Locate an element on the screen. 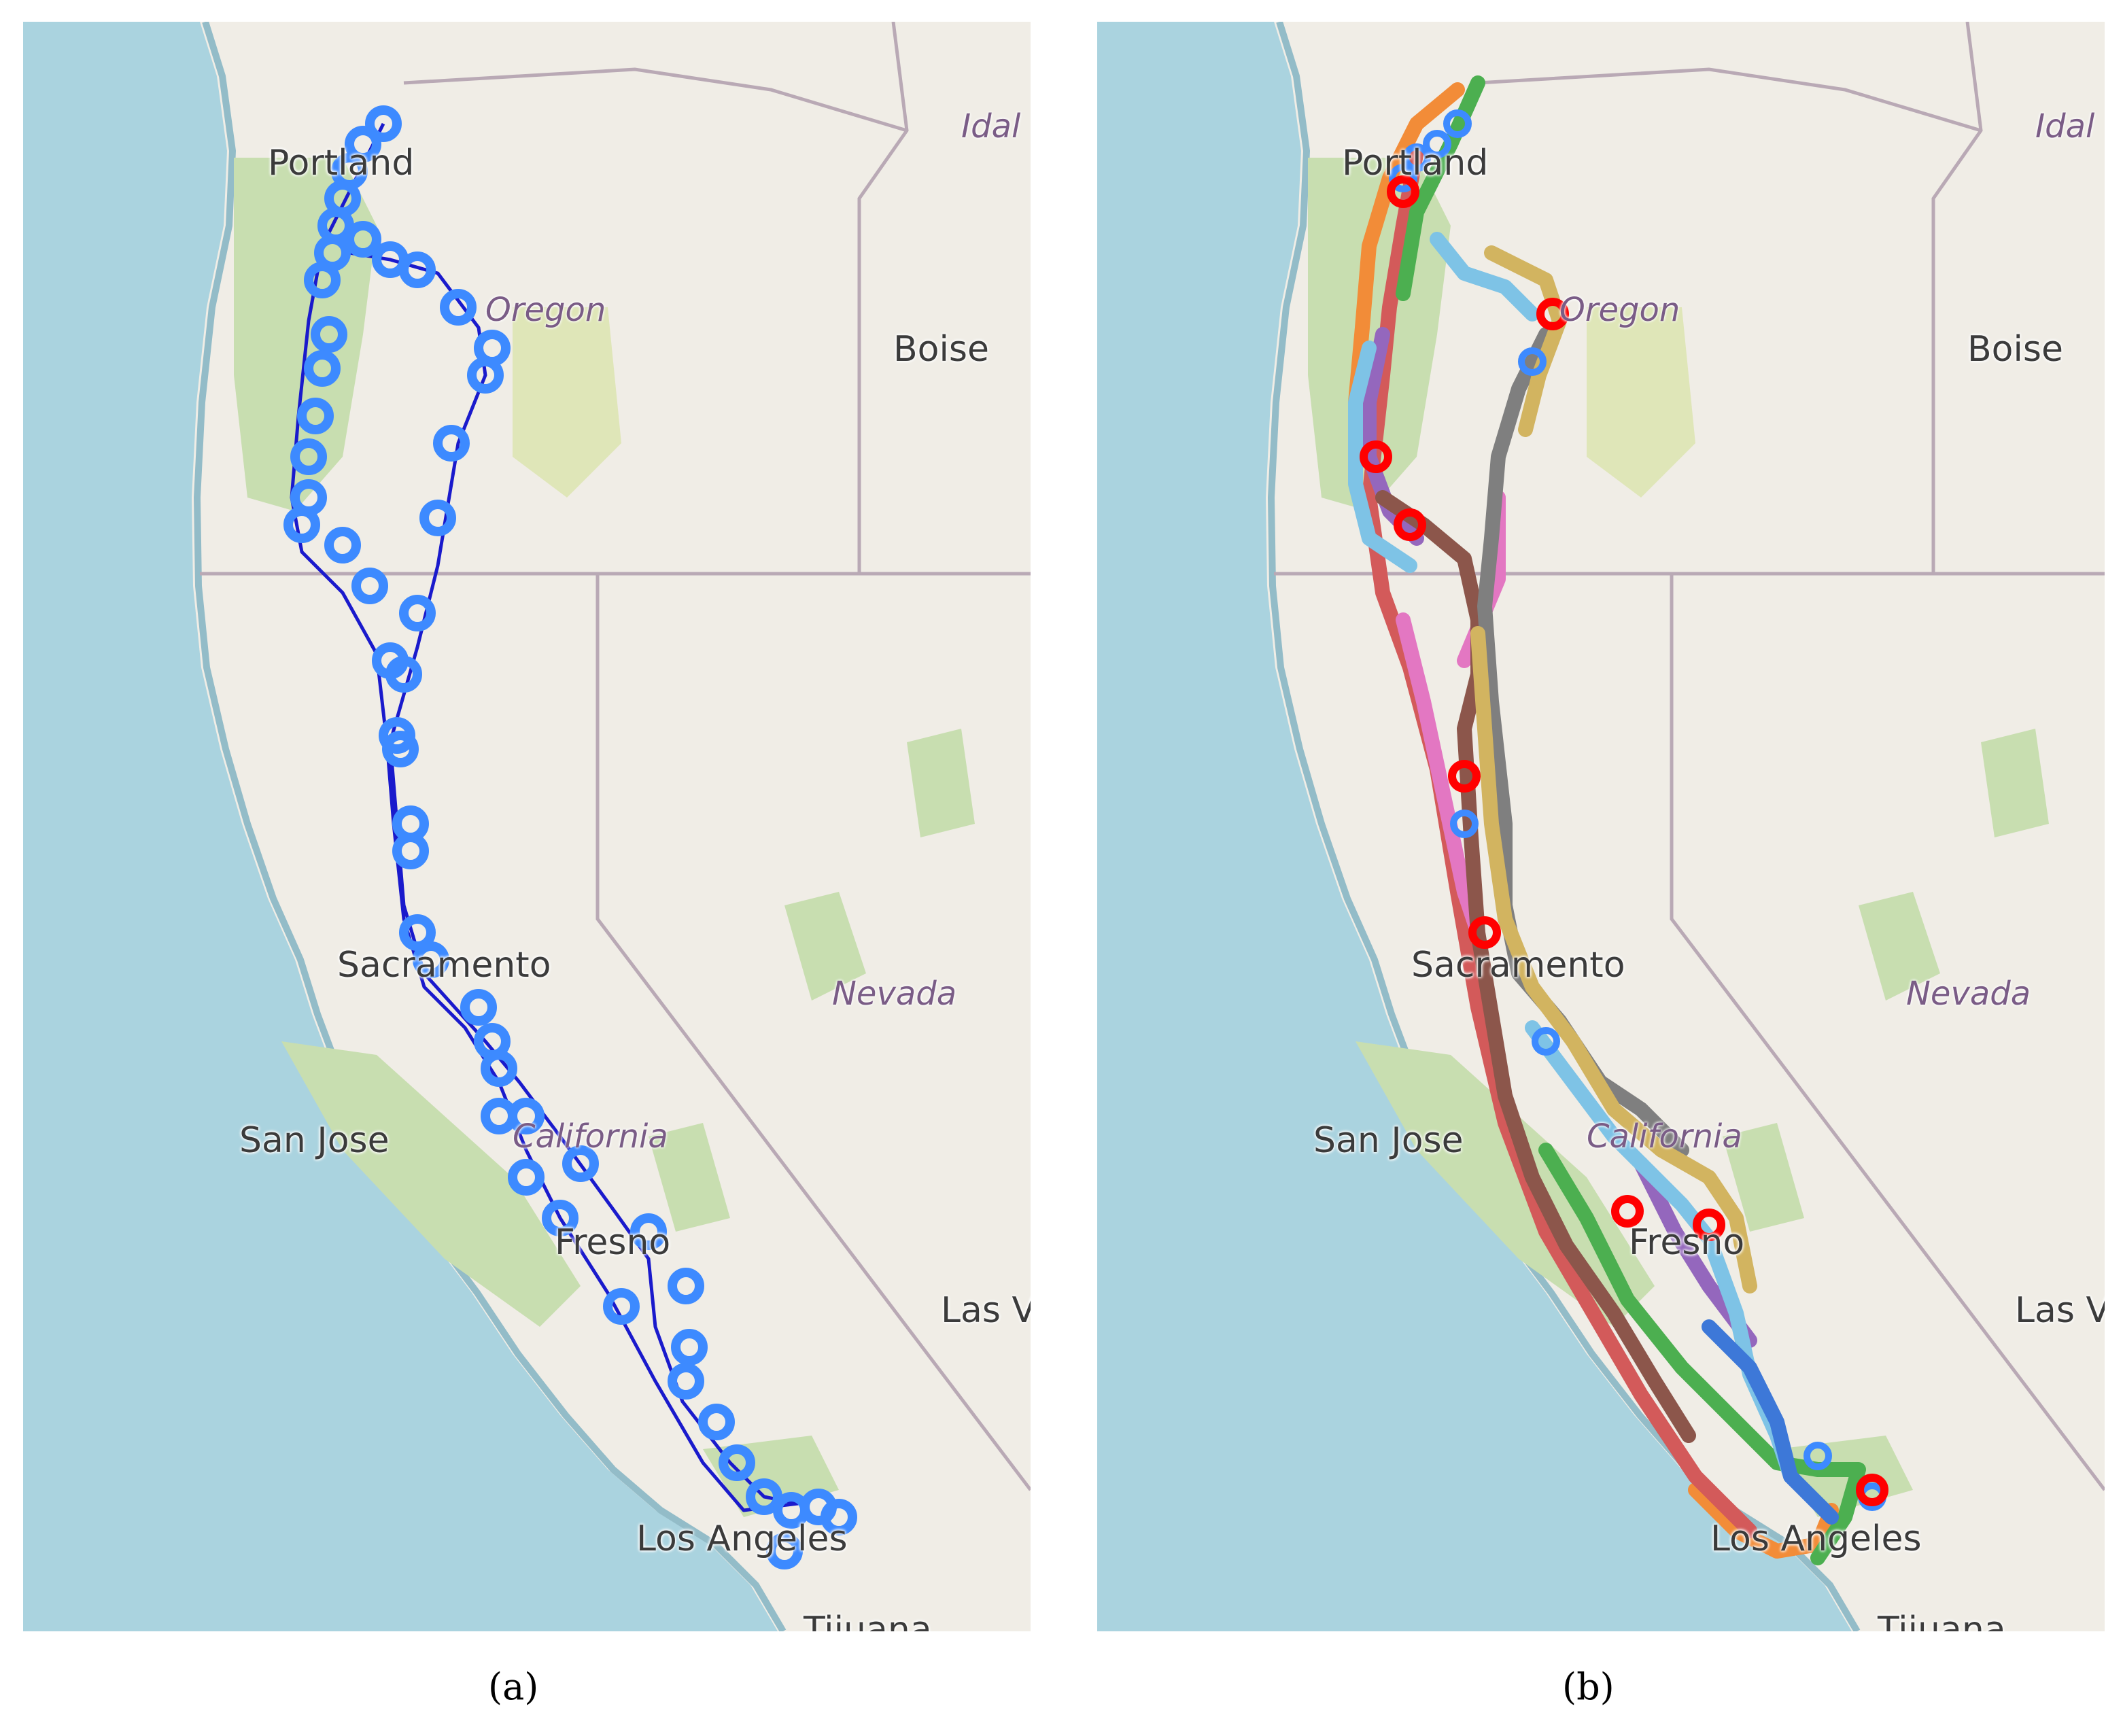  caption-a: (a) is located at coordinates (513, 1686).